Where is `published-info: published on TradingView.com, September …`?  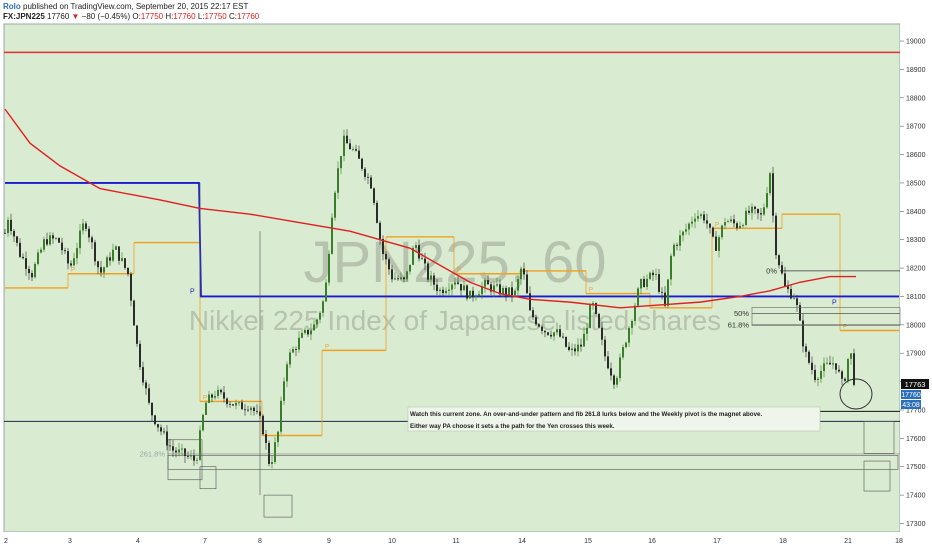
published-info: published on TradingView.com, September … is located at coordinates (136, 6).